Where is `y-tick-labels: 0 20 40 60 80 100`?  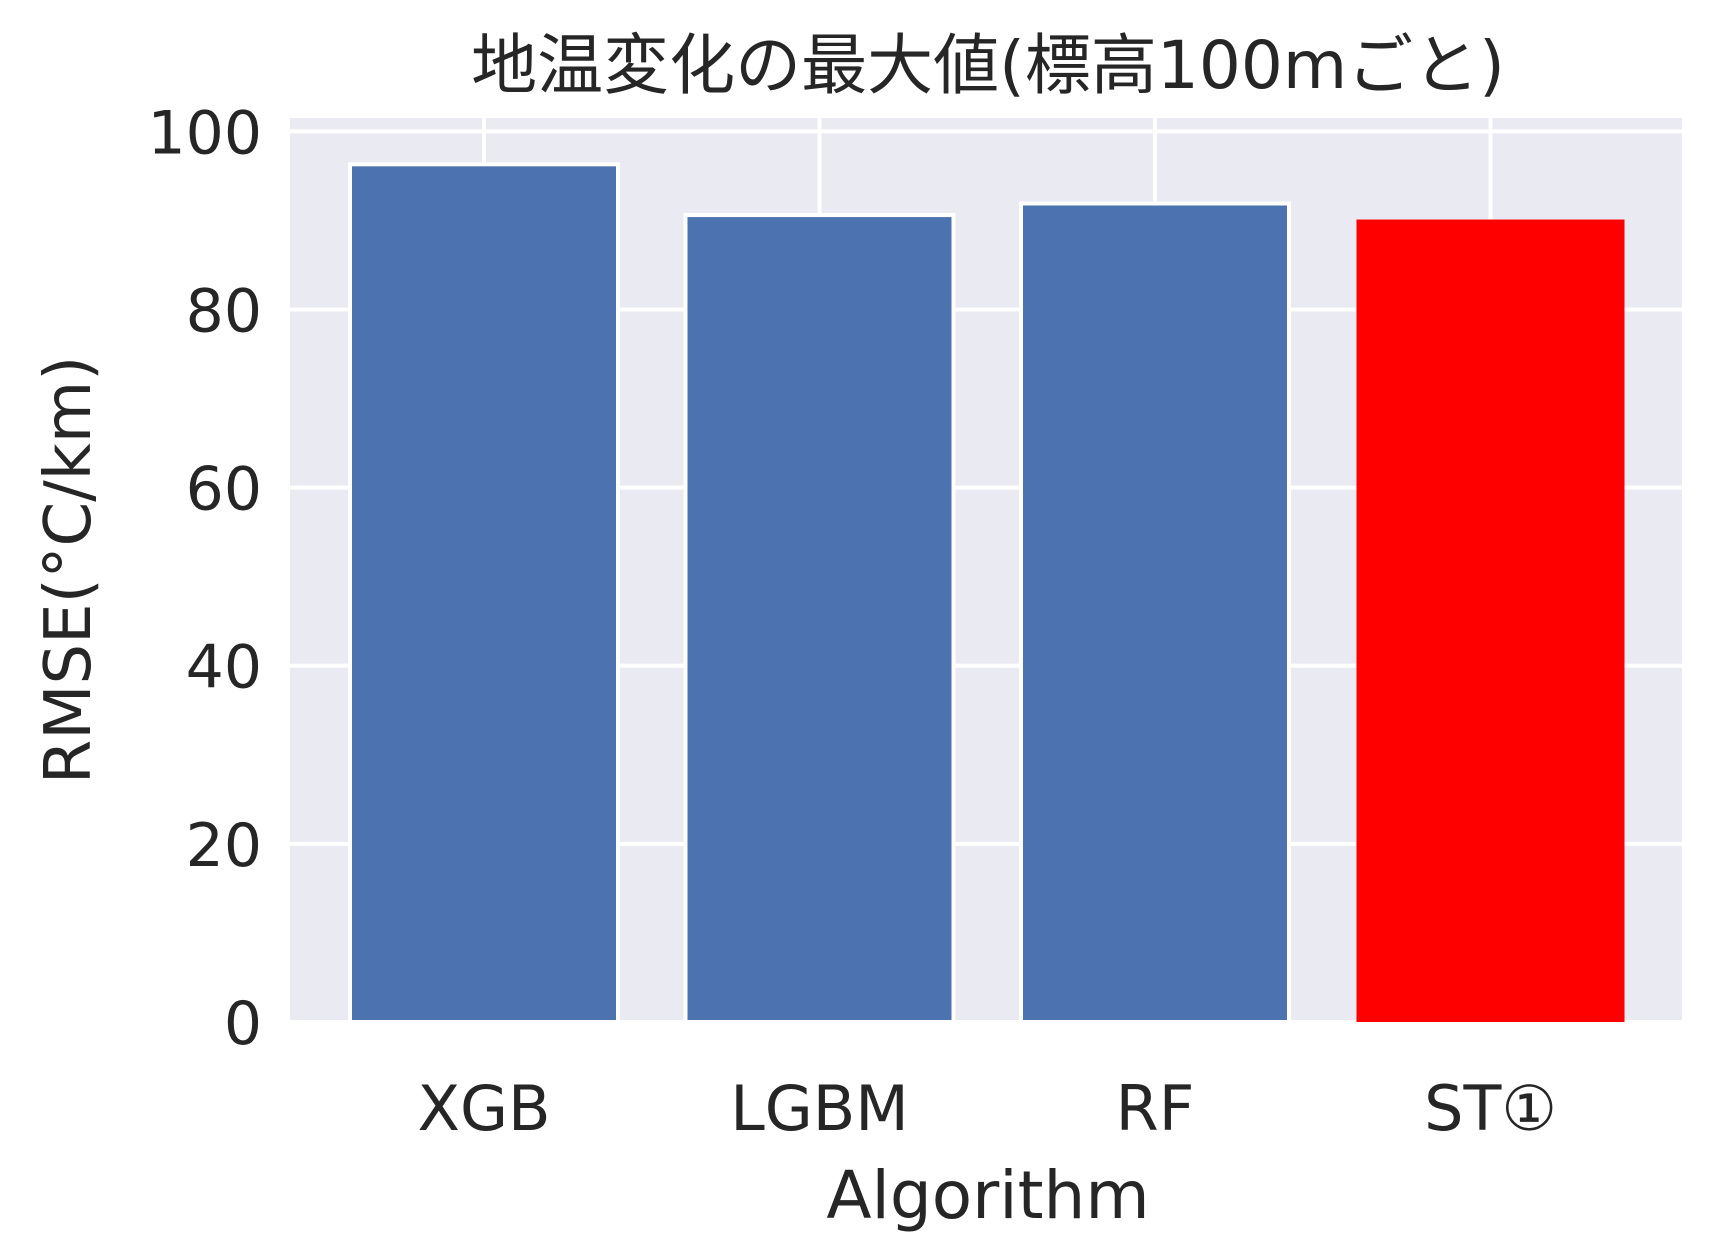
y-tick-labels: 0 20 40 60 80 100 is located at coordinates (204, 578).